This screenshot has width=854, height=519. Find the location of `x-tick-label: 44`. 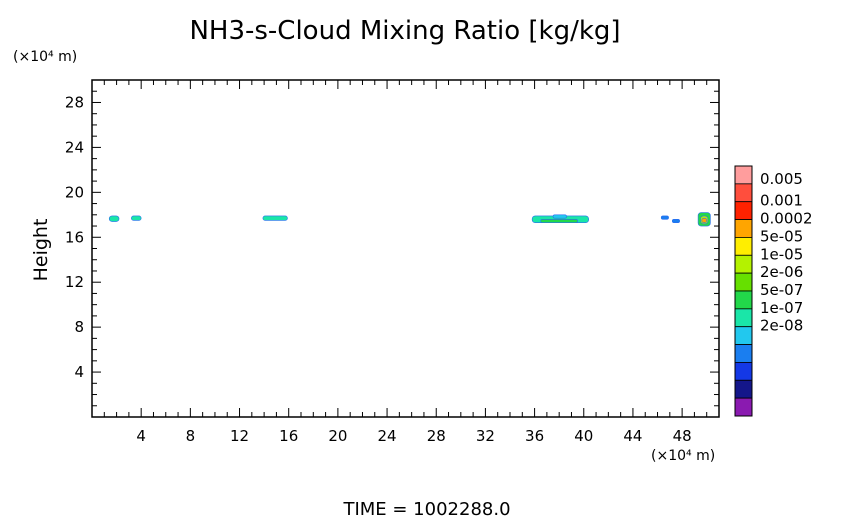

x-tick-label: 44 is located at coordinates (632, 436).